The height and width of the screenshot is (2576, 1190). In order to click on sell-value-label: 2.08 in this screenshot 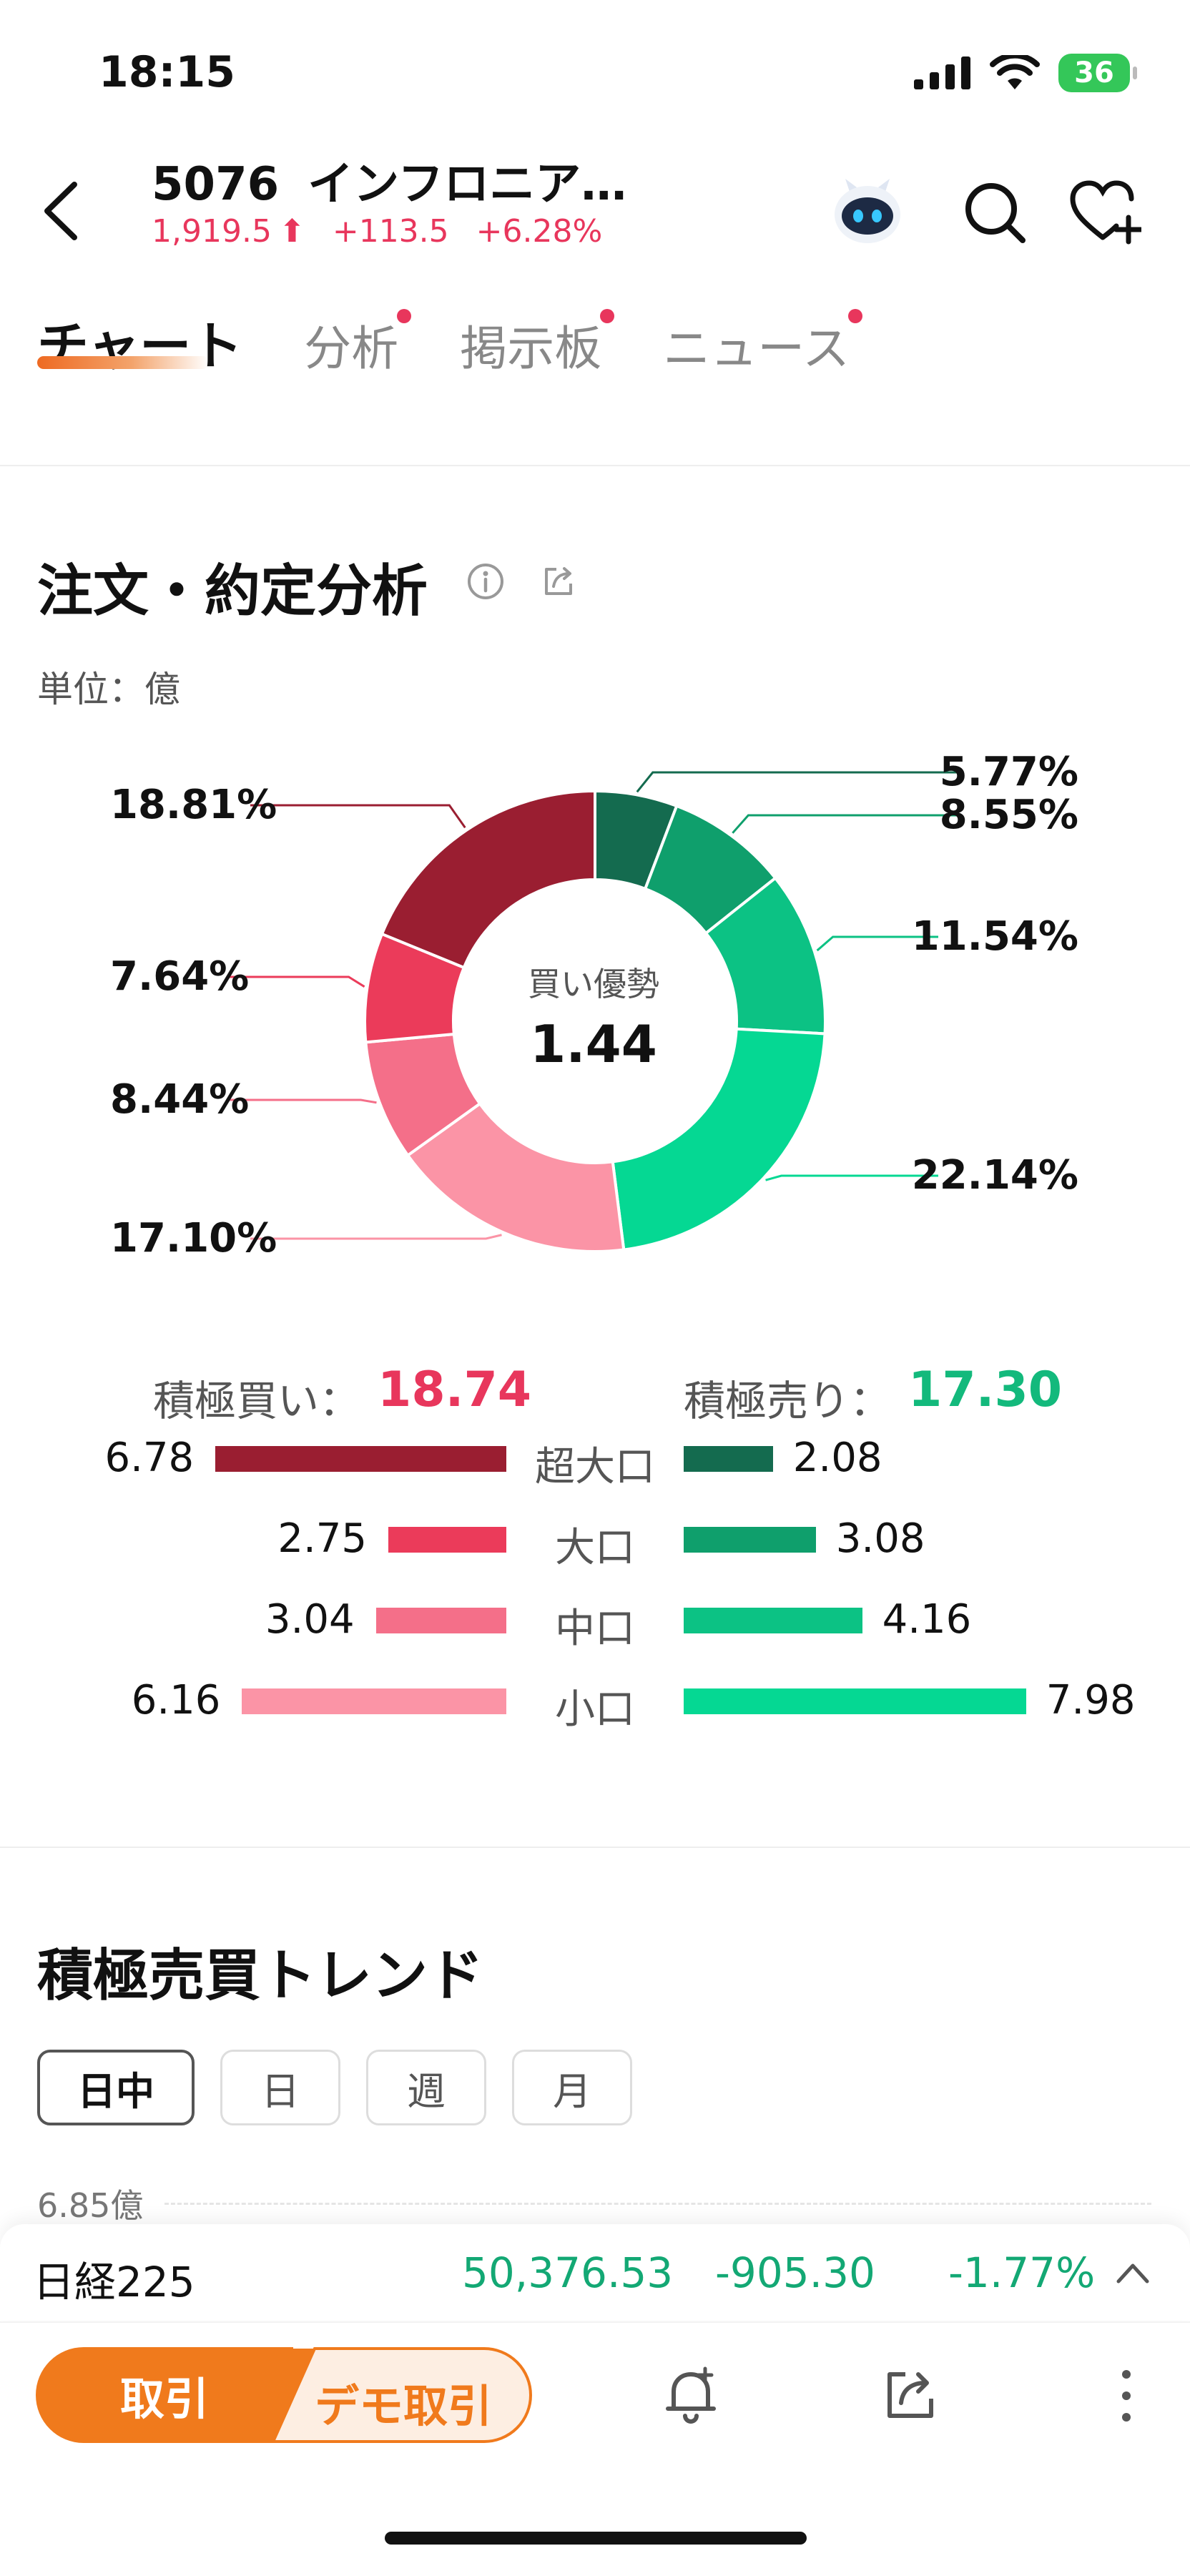, I will do `click(837, 1458)`.